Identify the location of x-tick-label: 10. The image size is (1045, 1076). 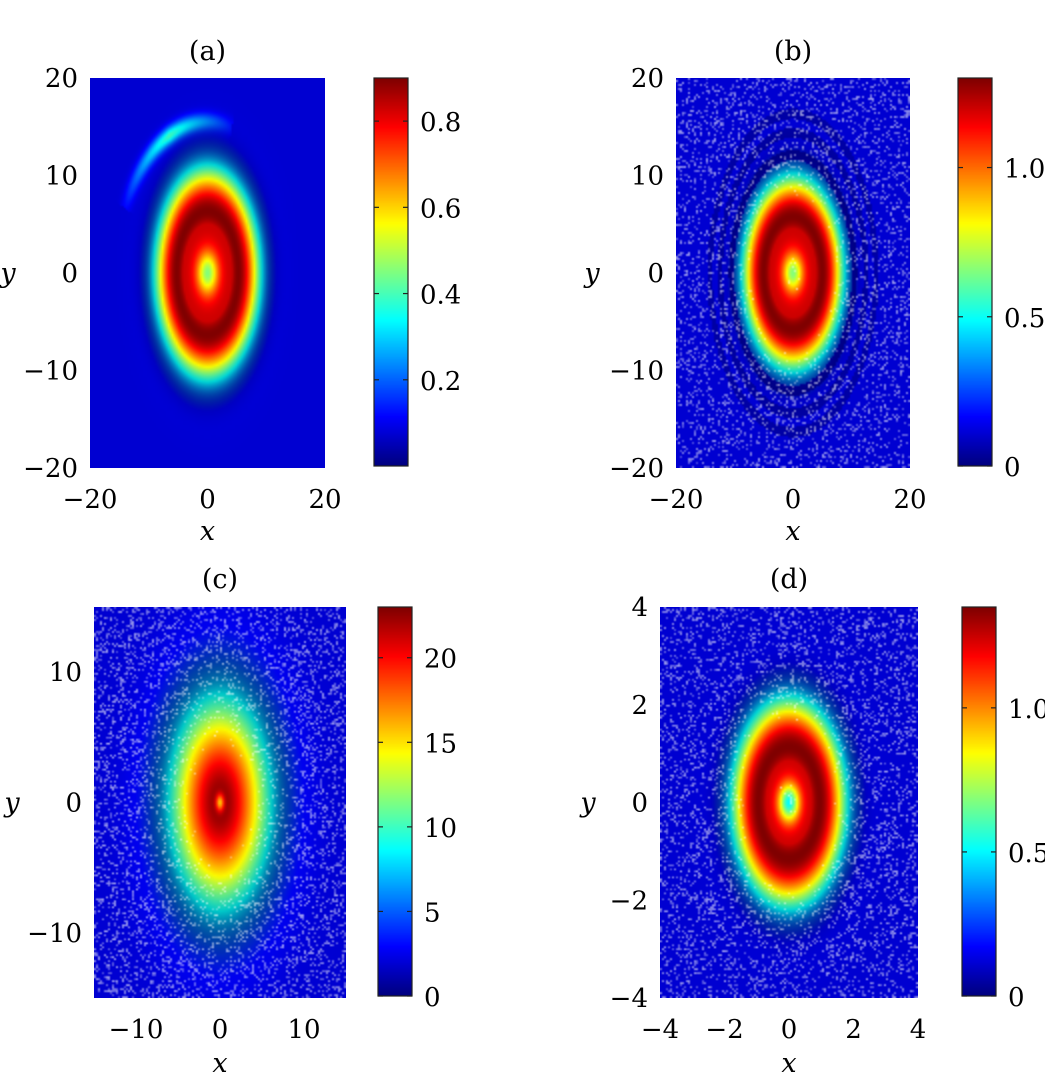
(303, 1030).